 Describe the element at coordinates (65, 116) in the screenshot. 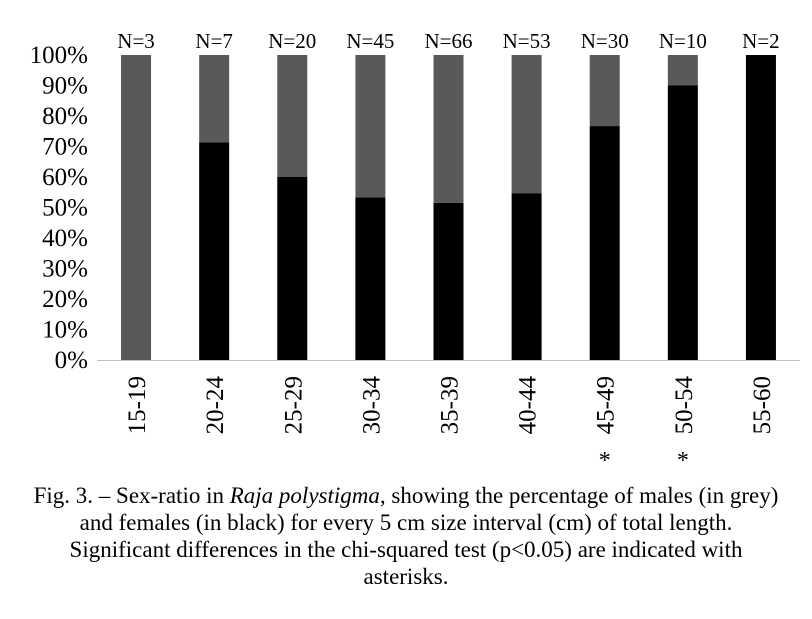

I see `y-tick-label: 80%` at that location.